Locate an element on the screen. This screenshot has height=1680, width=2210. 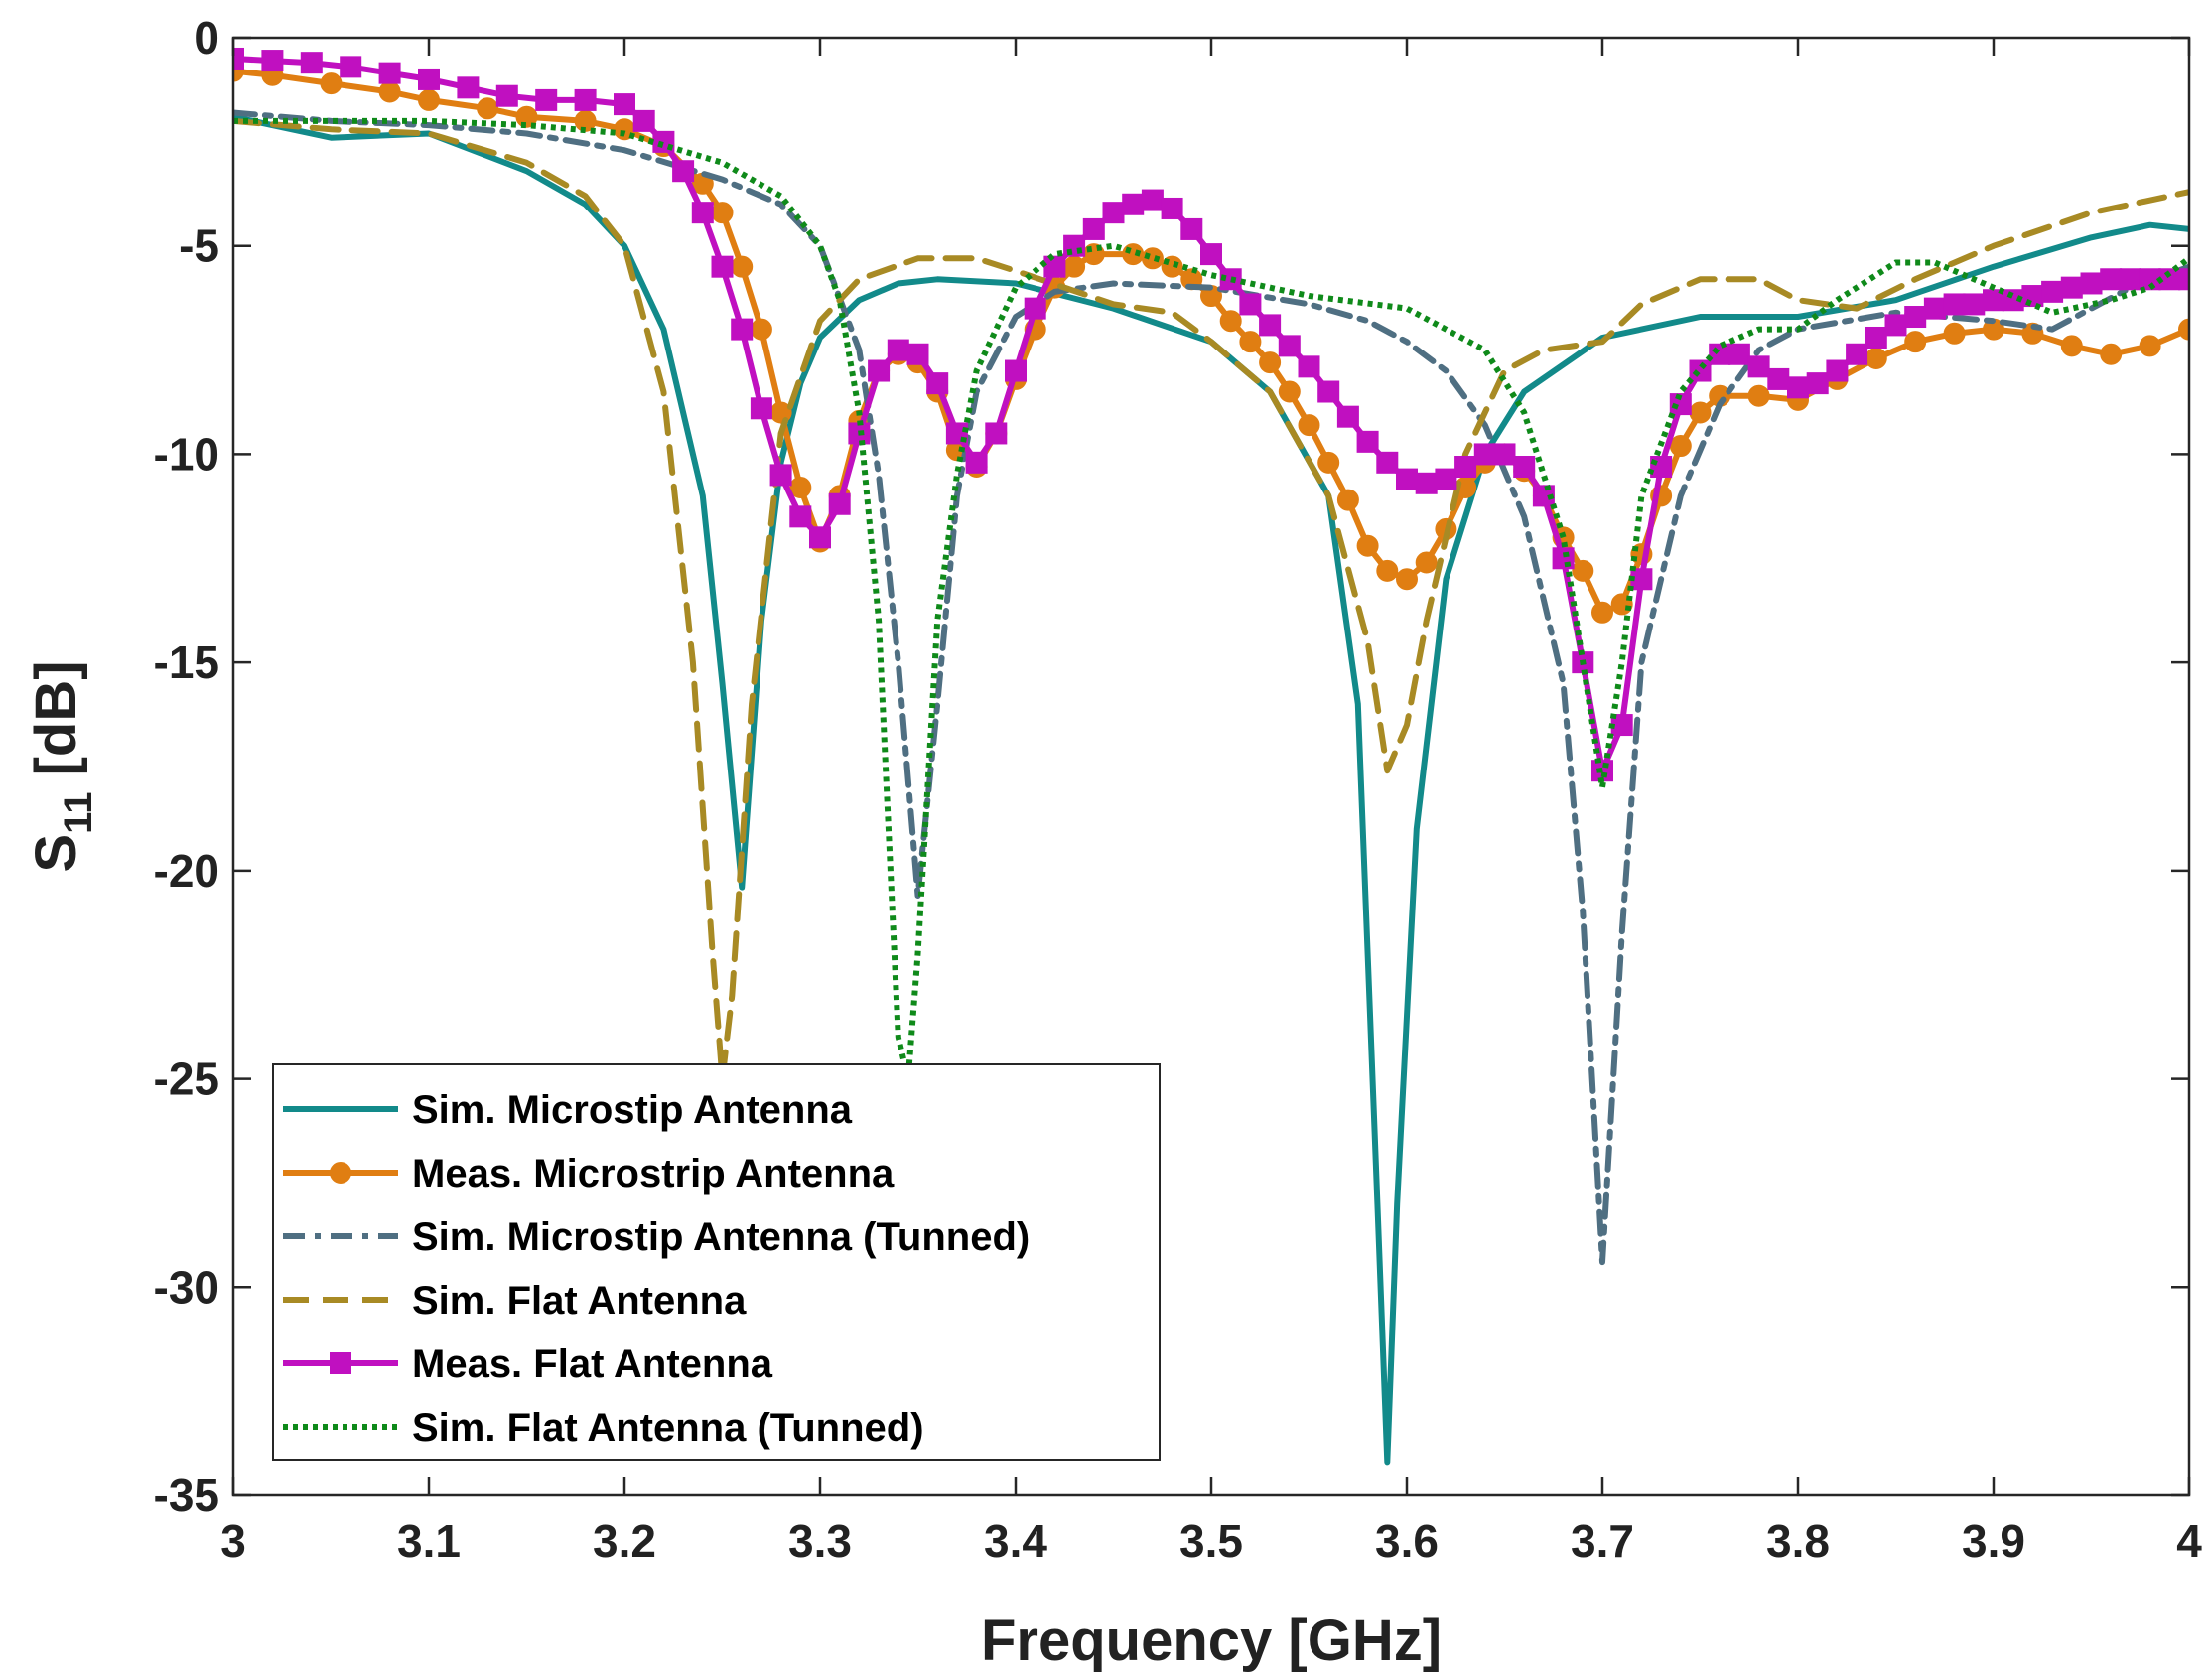
y-axis-title-main: S is located at coordinates (56, 853).